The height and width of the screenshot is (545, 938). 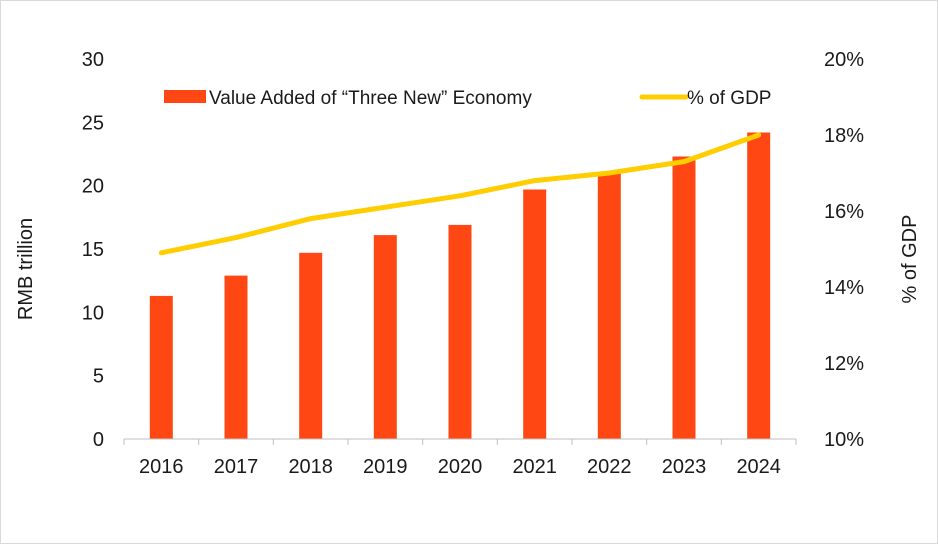 I want to click on y-axis-title: RMB trillion, so click(x=26, y=269).